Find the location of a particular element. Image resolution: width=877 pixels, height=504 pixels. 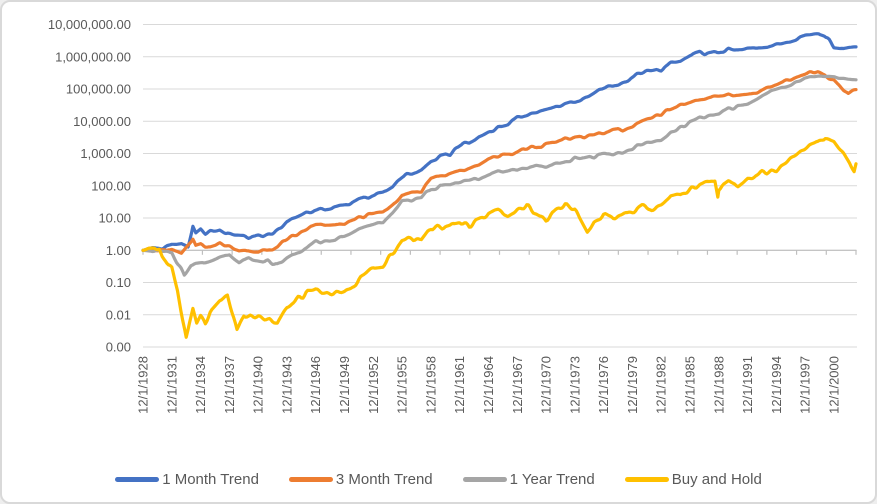

x-tick-label: 12/1/1967 is located at coordinates (517, 385).